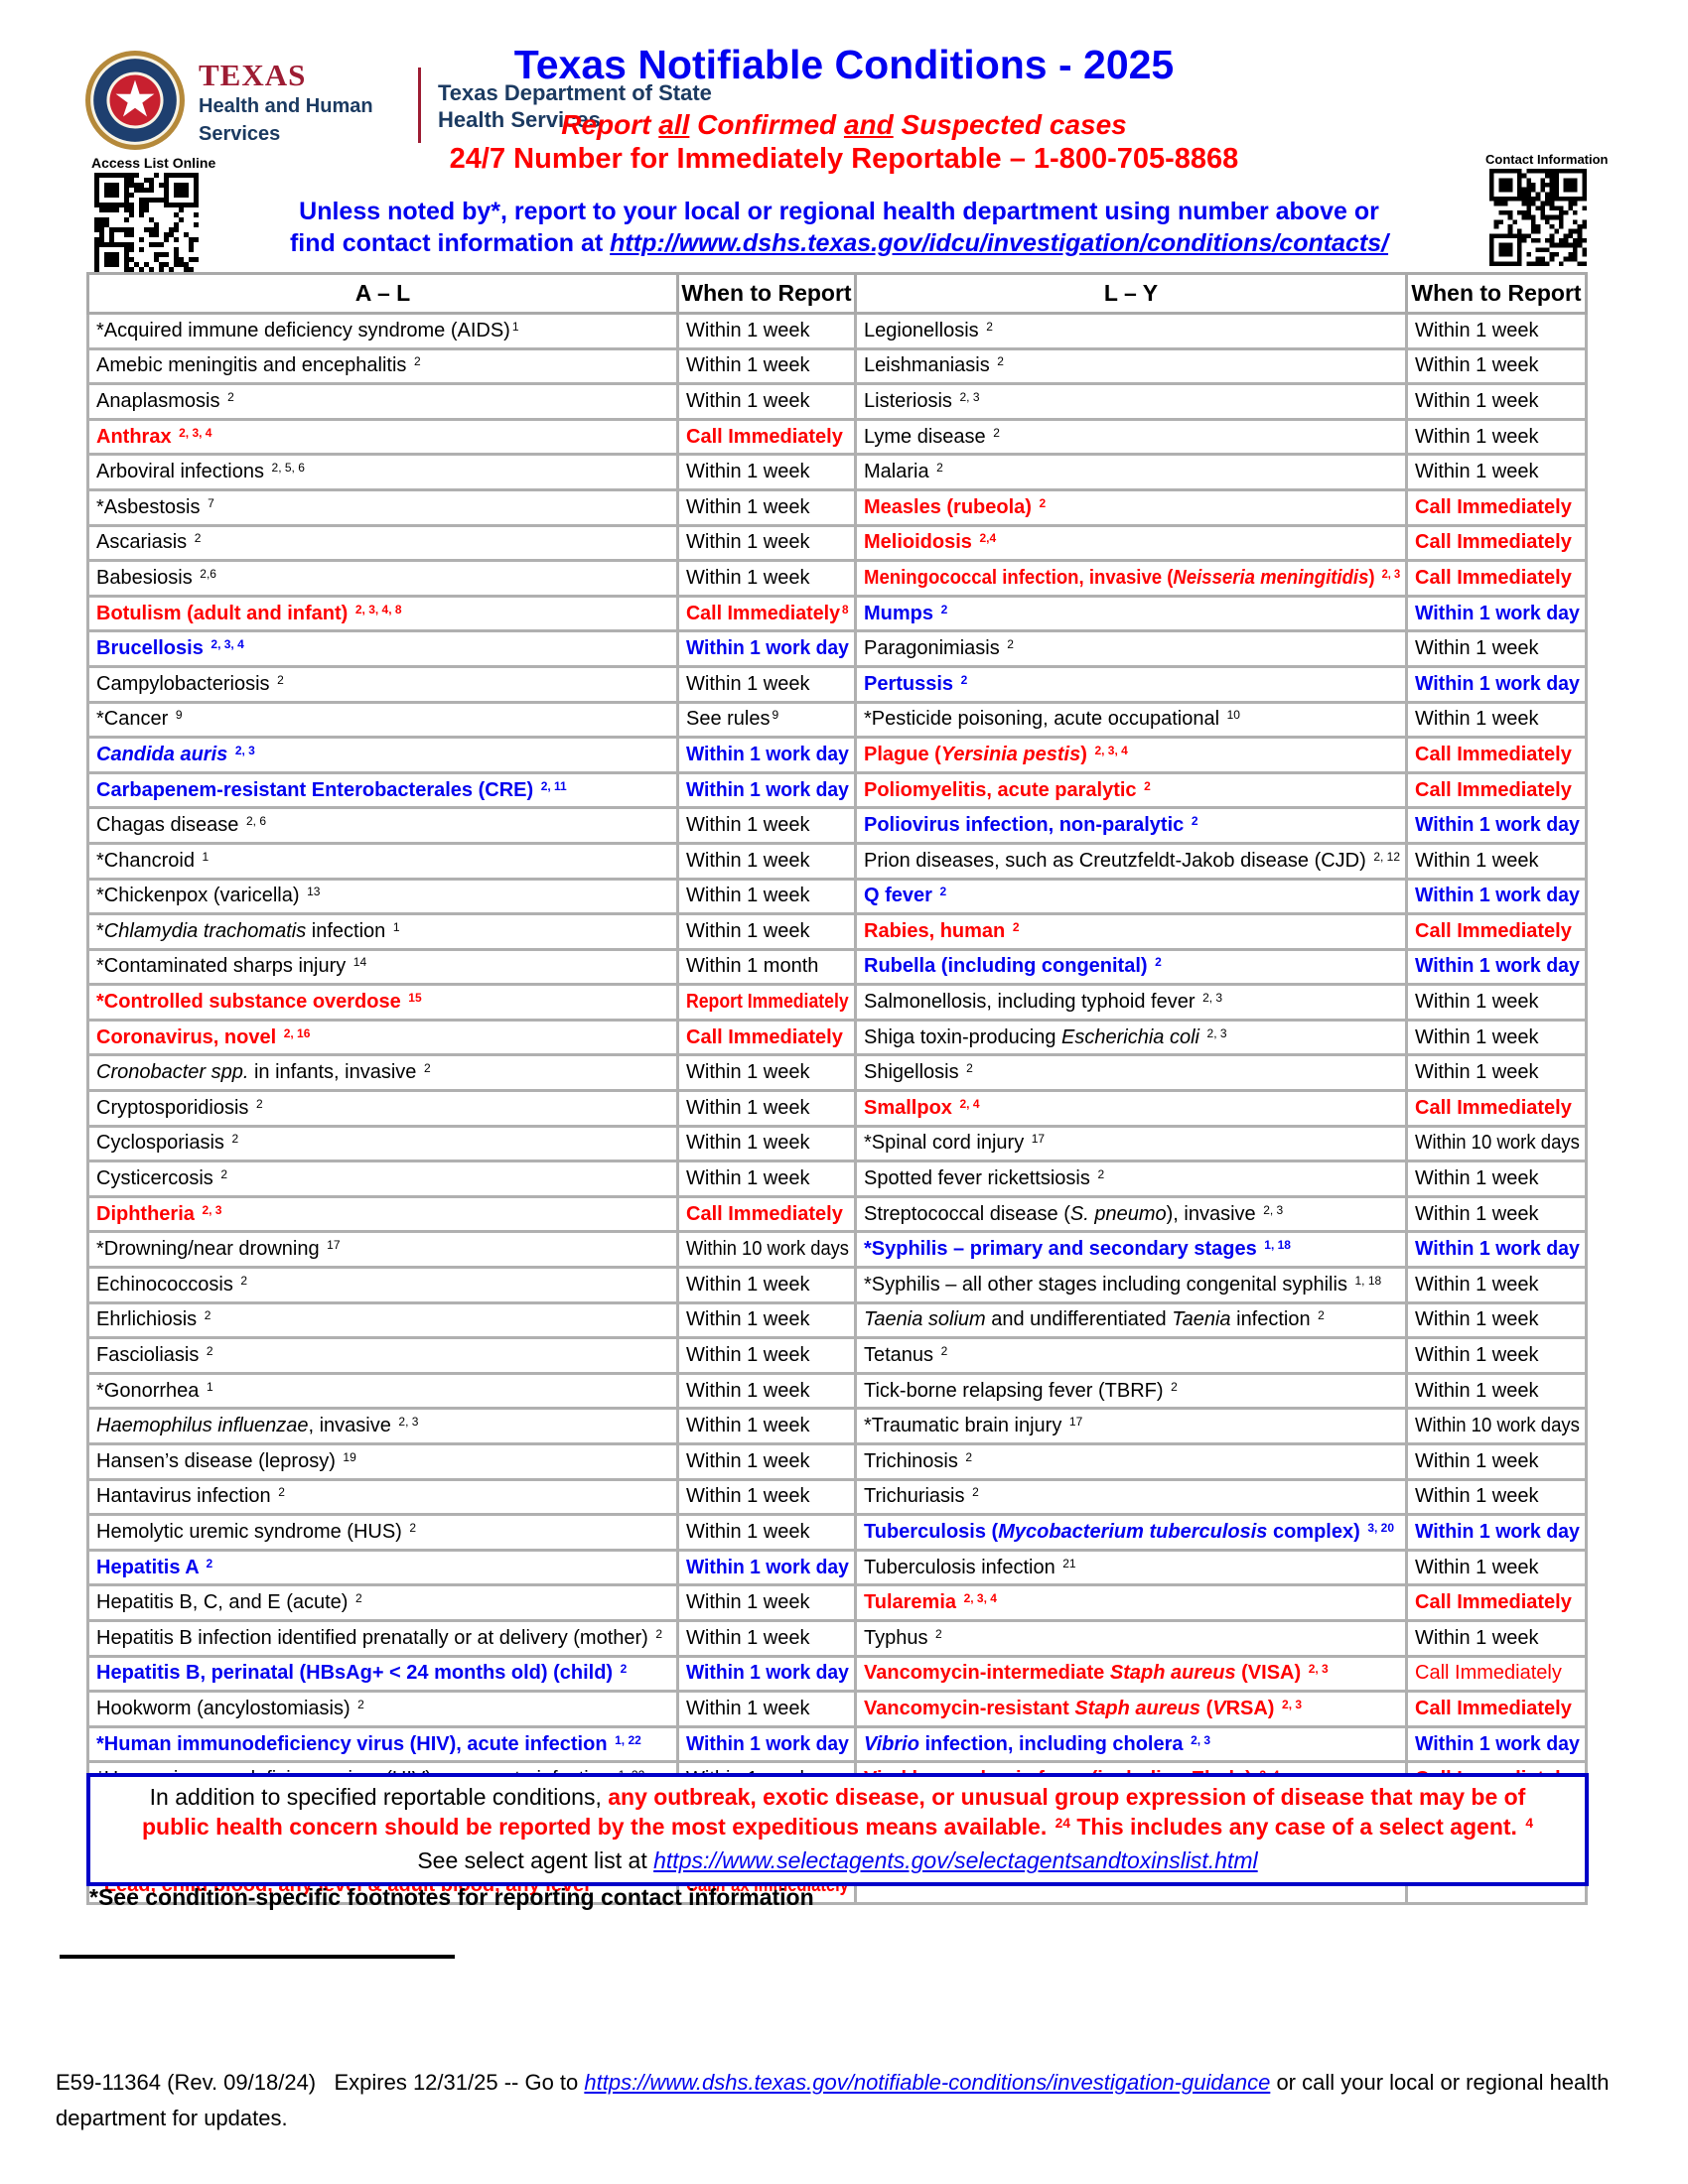 This screenshot has height=2184, width=1688. I want to click on text-segment: *Asbestosis, so click(151, 506).